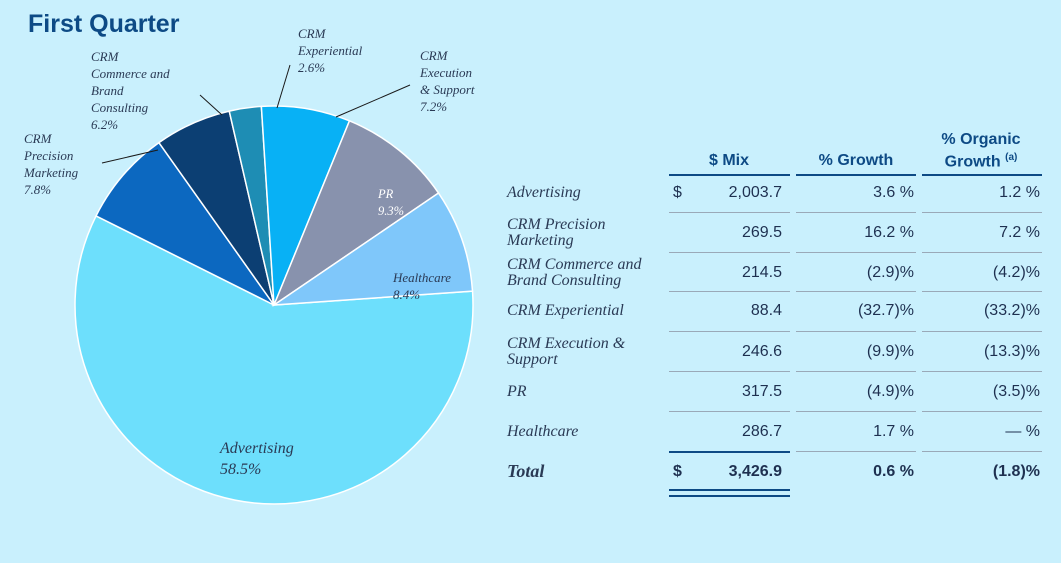 Image resolution: width=1061 pixels, height=563 pixels. I want to click on page-title: First Quarter, so click(104, 24).